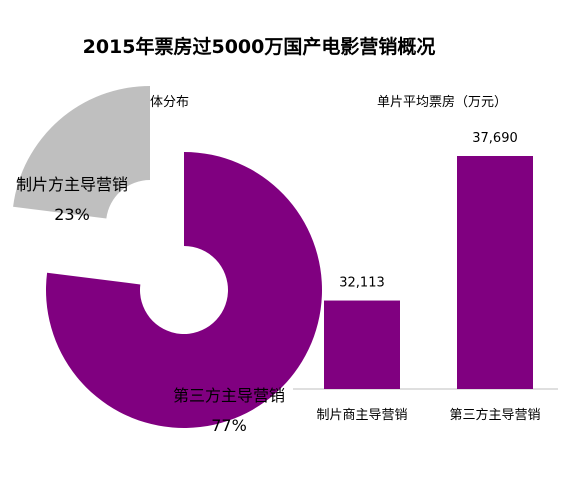 This screenshot has width=573, height=478. I want to click on bar-value-label-2: 37,690, so click(495, 138).